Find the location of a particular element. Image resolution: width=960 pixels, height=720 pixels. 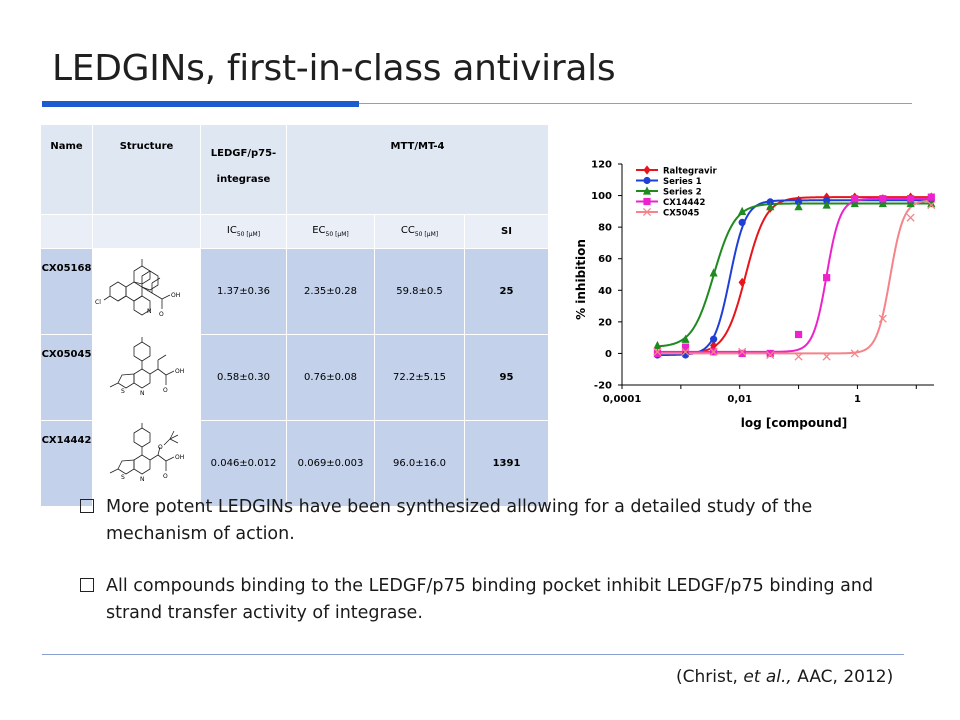

y-tick-label: 80 is located at coordinates (605, 228).